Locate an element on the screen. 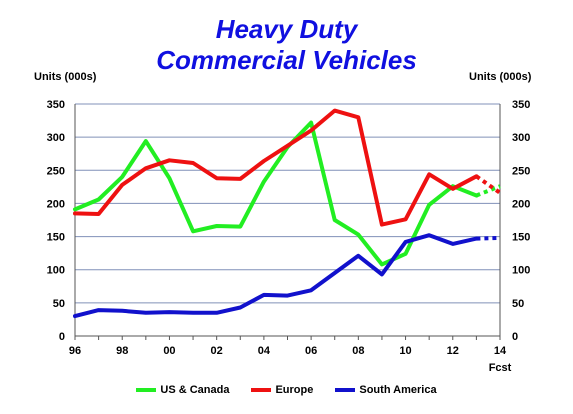 The height and width of the screenshot is (414, 573). x-axis-forecast-note: Fcst is located at coordinates (500, 368).